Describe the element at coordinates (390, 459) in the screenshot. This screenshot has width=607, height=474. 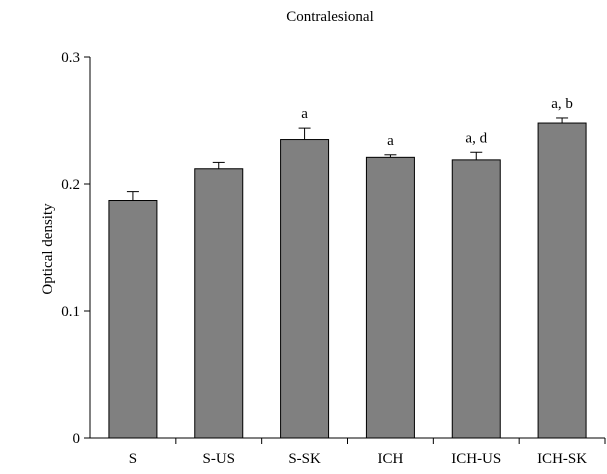
I see `x-tick-label: ICH` at that location.